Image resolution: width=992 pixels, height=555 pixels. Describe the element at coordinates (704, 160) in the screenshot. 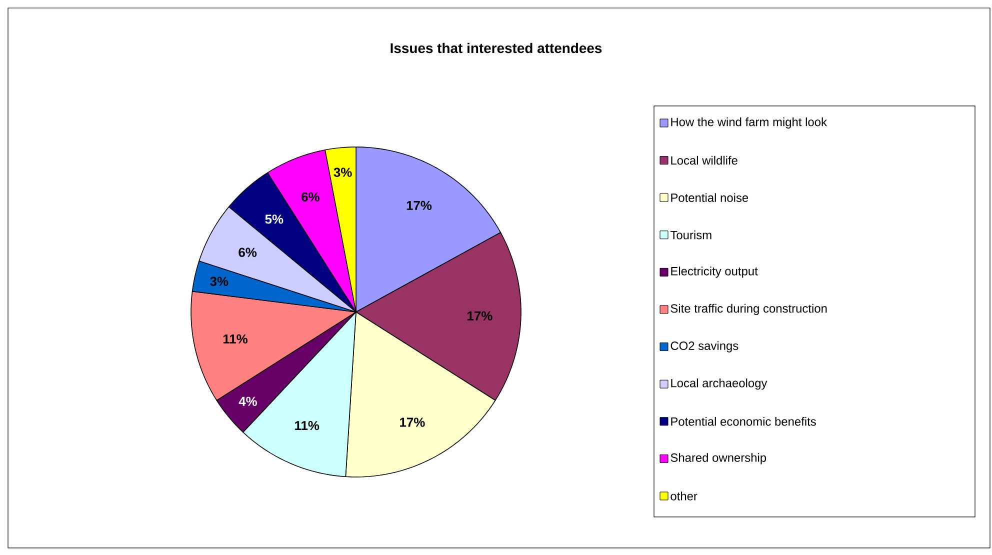

I see `legend-label: Local wildlife` at that location.